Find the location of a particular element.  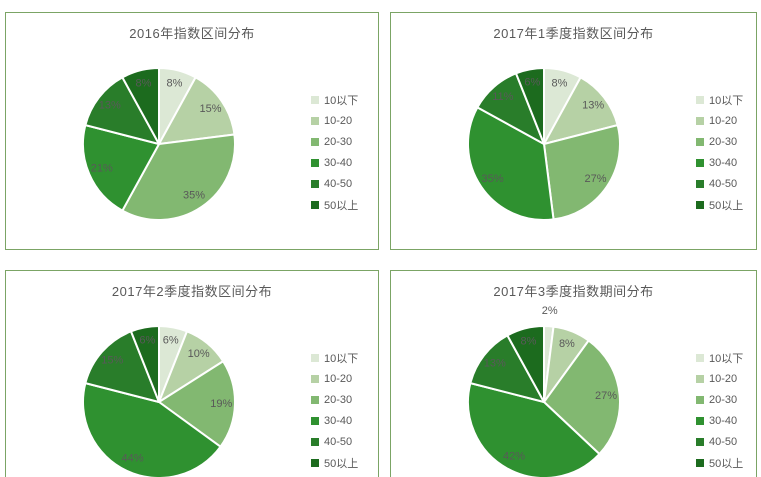

pie-chart: 8% 15% 35% 21% 13% 8% is located at coordinates (159, 144).